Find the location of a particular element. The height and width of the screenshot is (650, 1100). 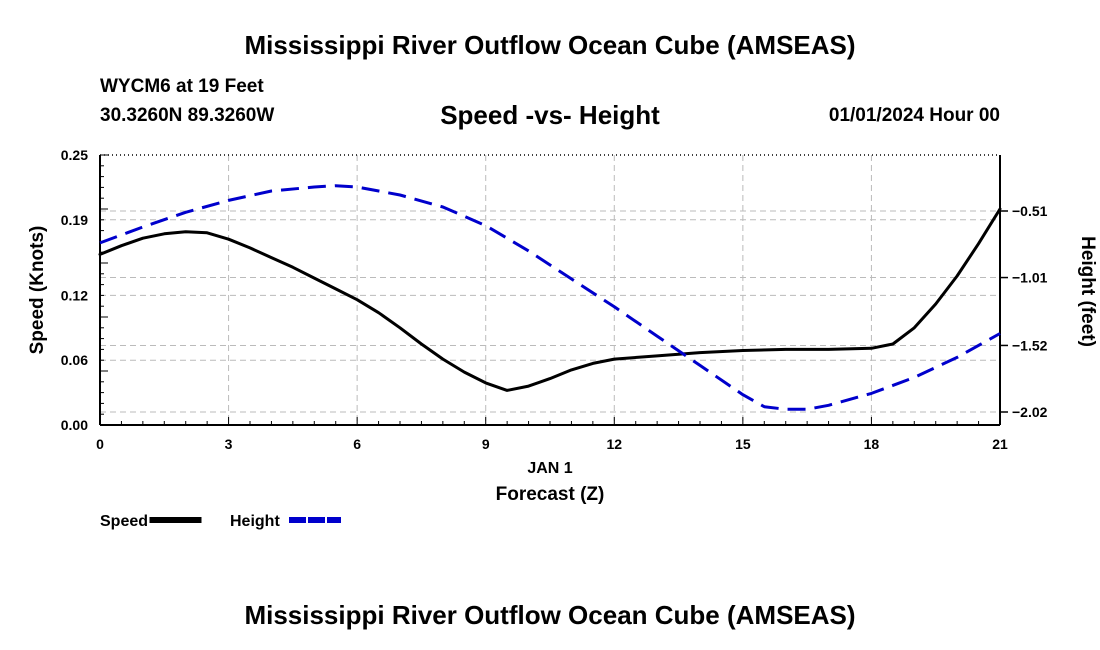

y-left-axis-title: Speed (Knots) is located at coordinates (37, 290).